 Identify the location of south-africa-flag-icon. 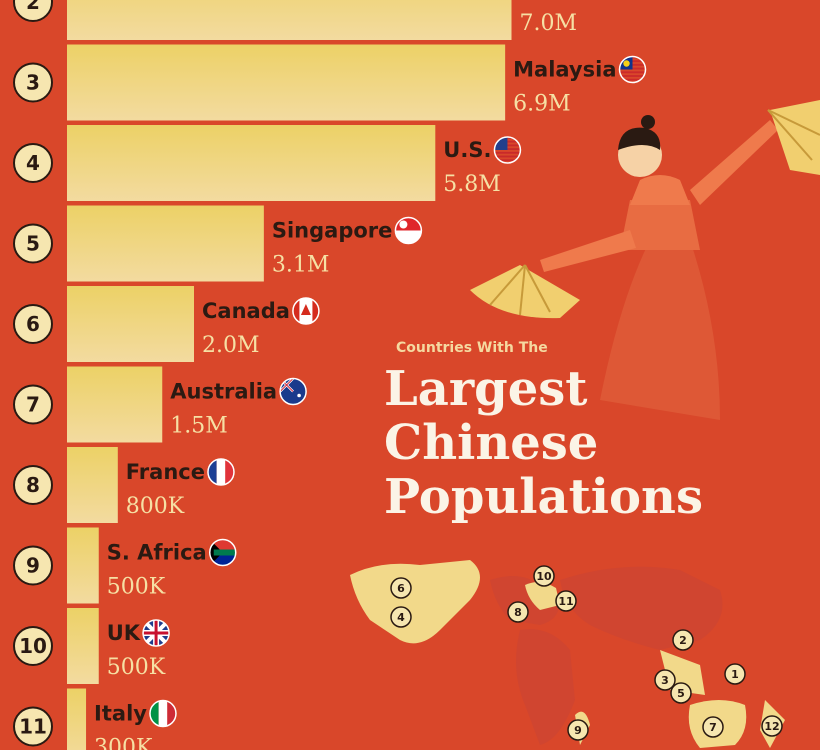
(222, 552).